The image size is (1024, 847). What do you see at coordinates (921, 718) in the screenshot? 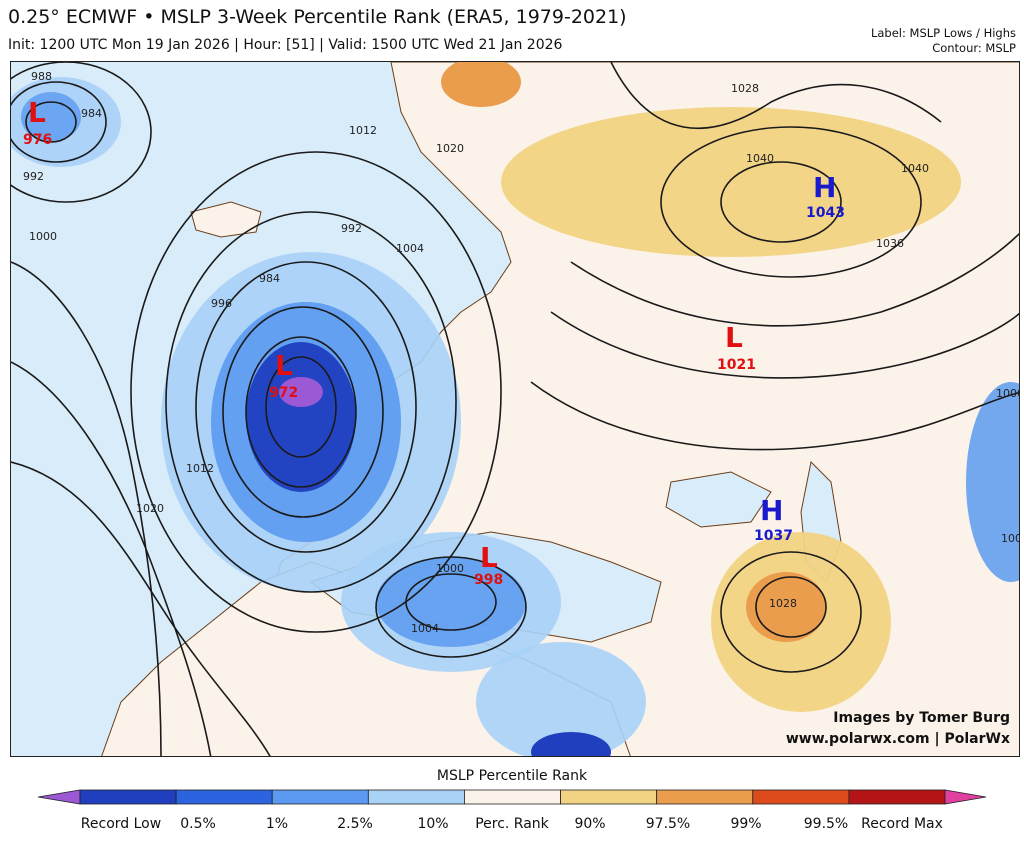
I see `credit-author: Images by Tomer Burg` at bounding box center [921, 718].